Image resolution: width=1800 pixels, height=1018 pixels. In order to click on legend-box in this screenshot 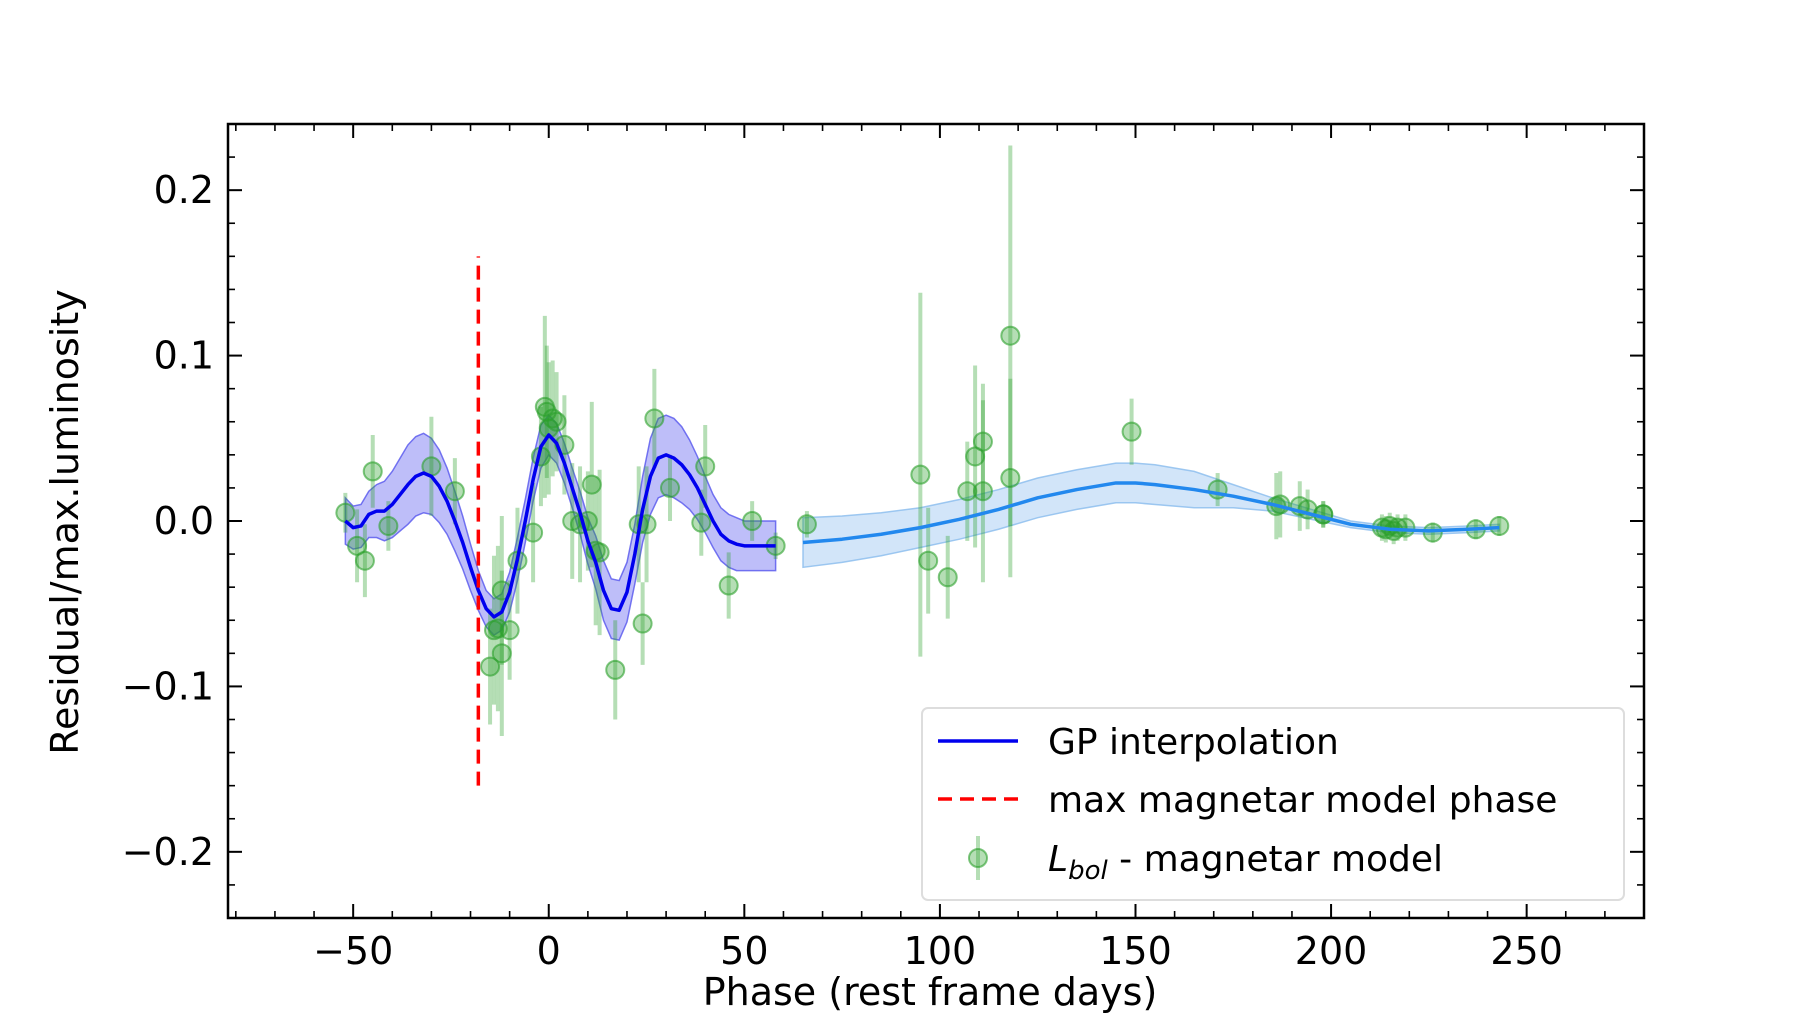, I will do `click(1273, 804)`.